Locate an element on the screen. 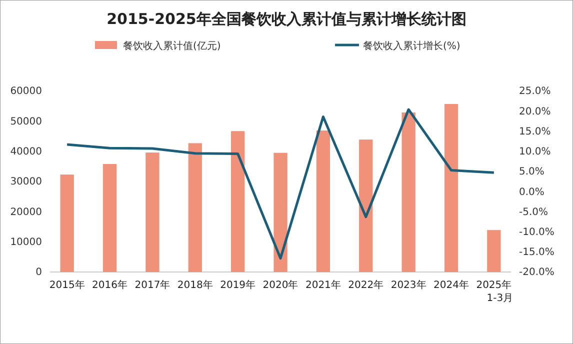 The image size is (573, 344). y2-tick-label: -20.0% is located at coordinates (536, 272).